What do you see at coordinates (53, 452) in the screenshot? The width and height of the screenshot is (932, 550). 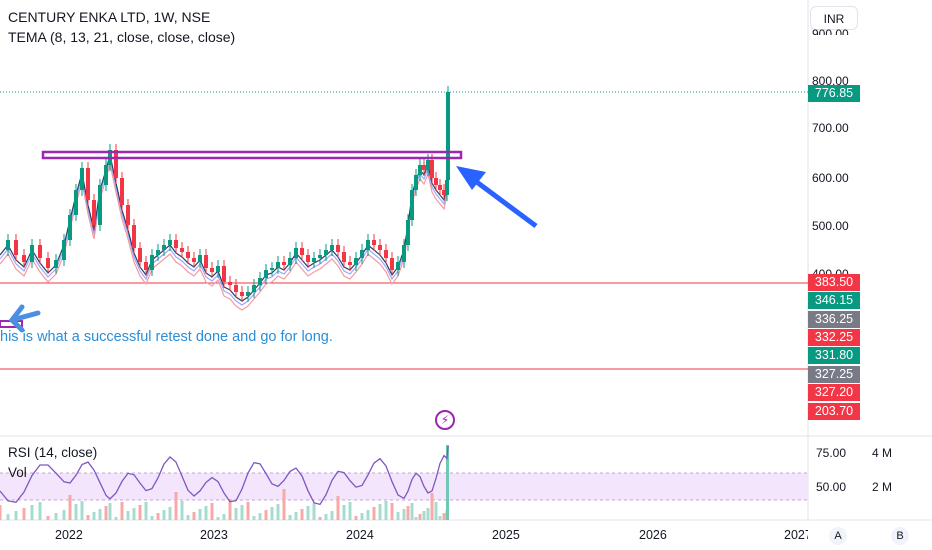 I see `rsi-legend: RSI (14, close)` at bounding box center [53, 452].